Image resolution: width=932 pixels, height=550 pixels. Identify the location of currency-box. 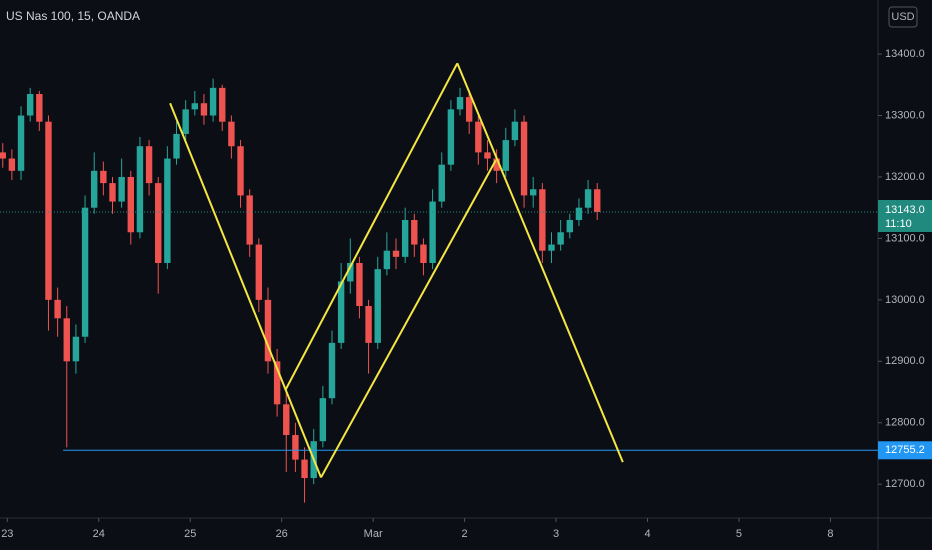
(903, 17).